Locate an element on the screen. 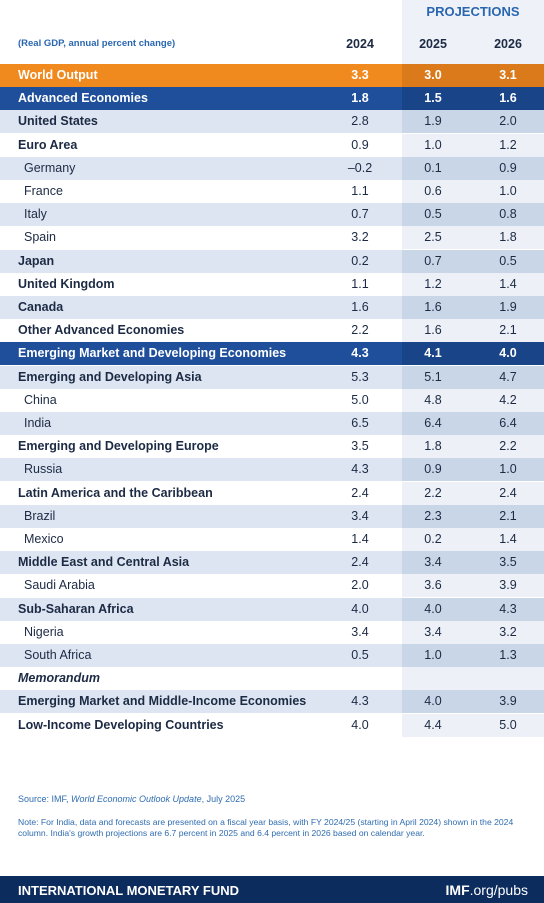  row-label: France is located at coordinates (43, 191).